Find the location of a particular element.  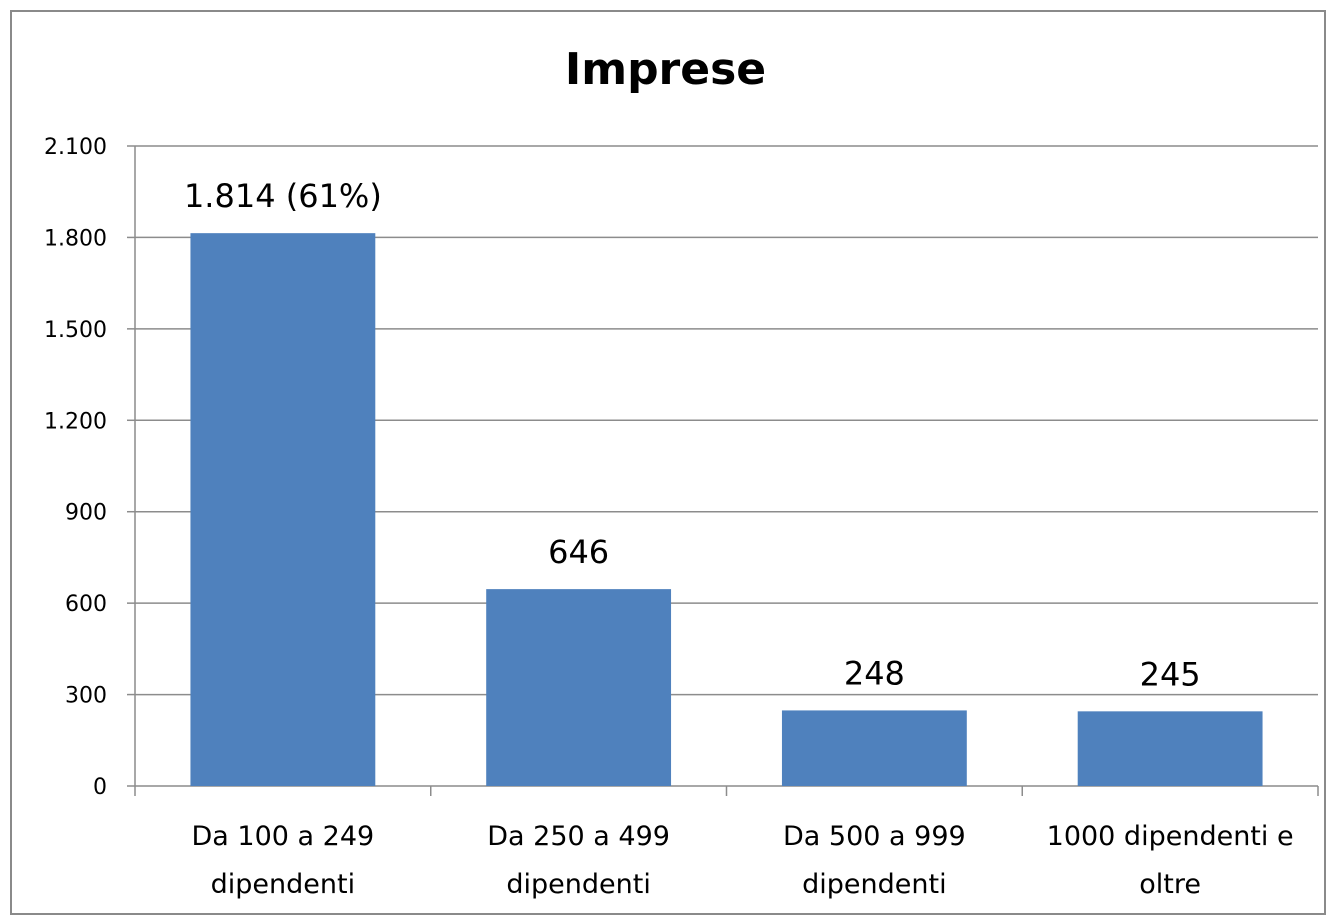

y-tick-label: 0 is located at coordinates (100, 787).